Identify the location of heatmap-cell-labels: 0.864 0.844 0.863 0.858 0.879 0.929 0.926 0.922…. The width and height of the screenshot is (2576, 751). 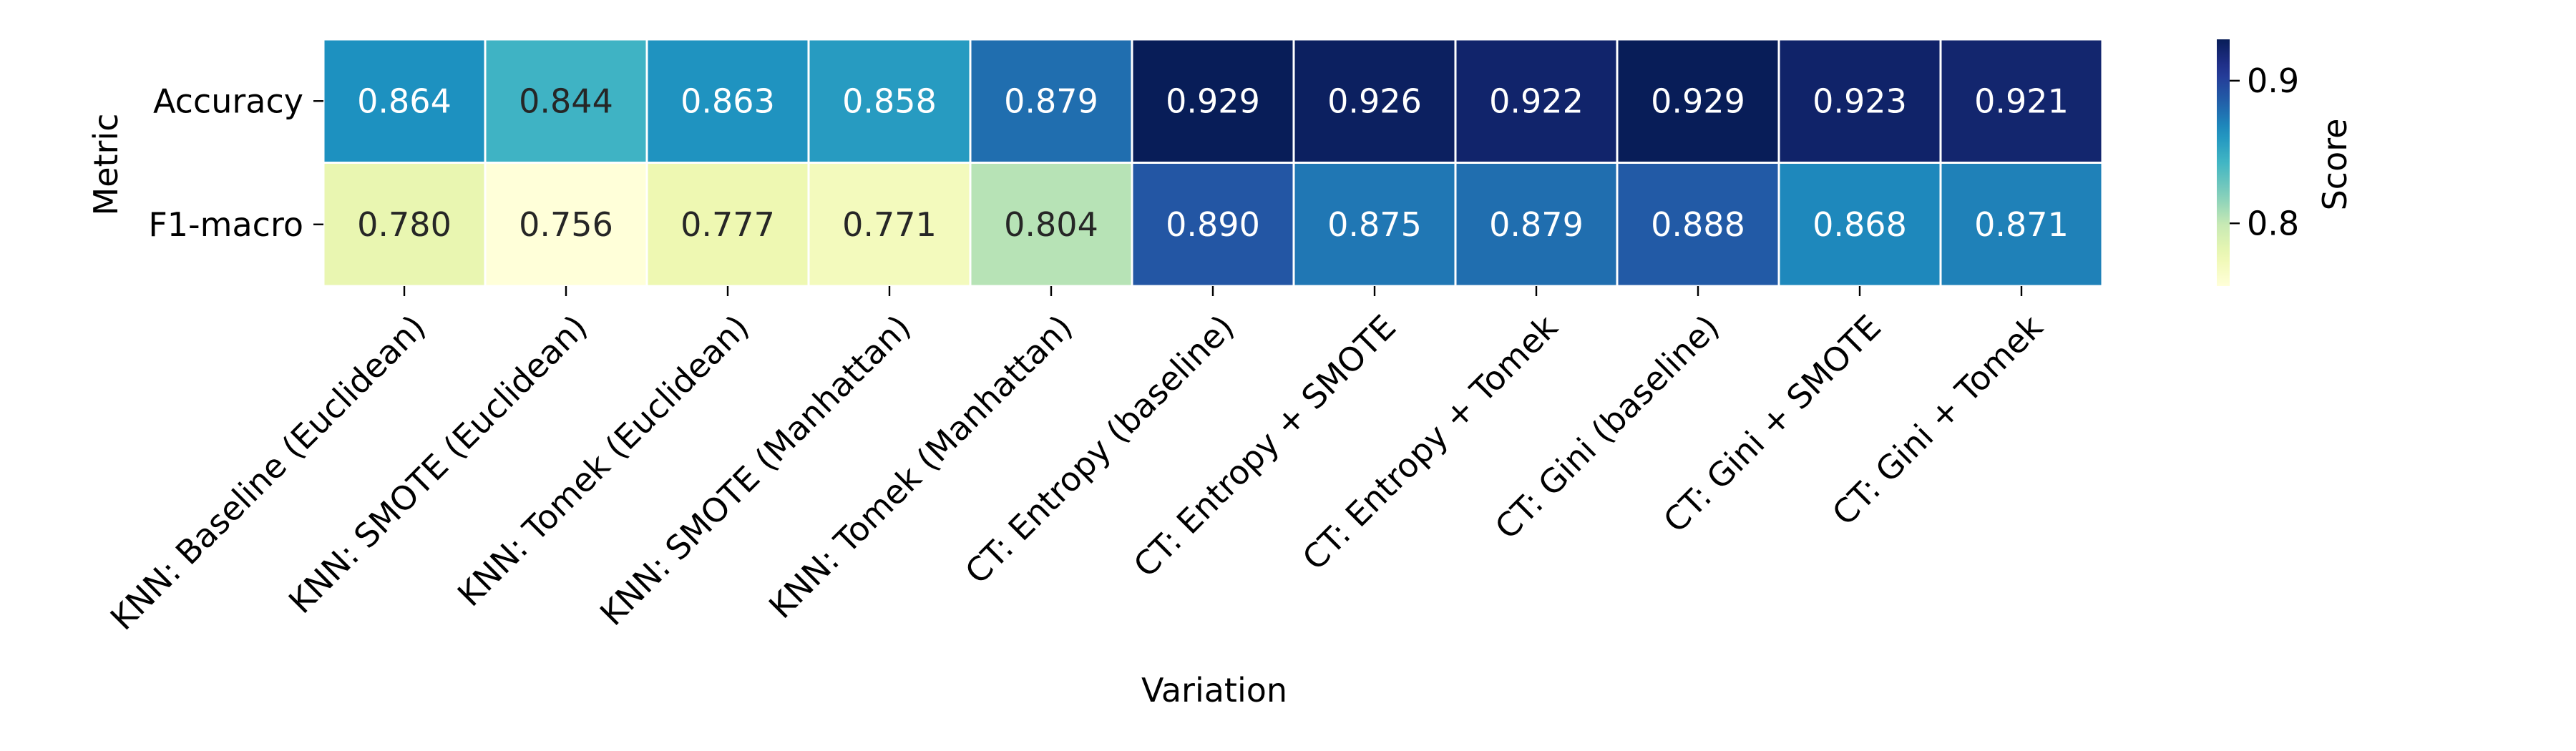
(1213, 163).